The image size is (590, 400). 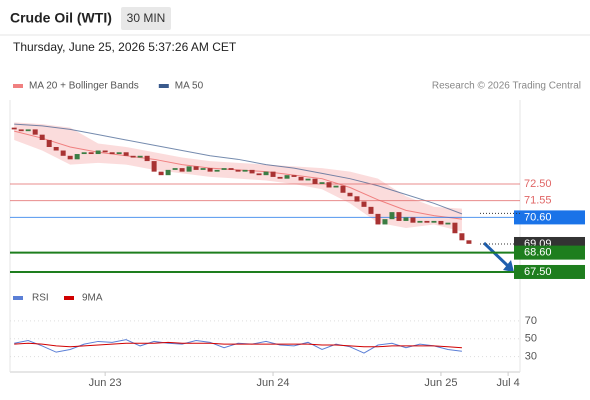 I want to click on timeframe-box, so click(x=146, y=18).